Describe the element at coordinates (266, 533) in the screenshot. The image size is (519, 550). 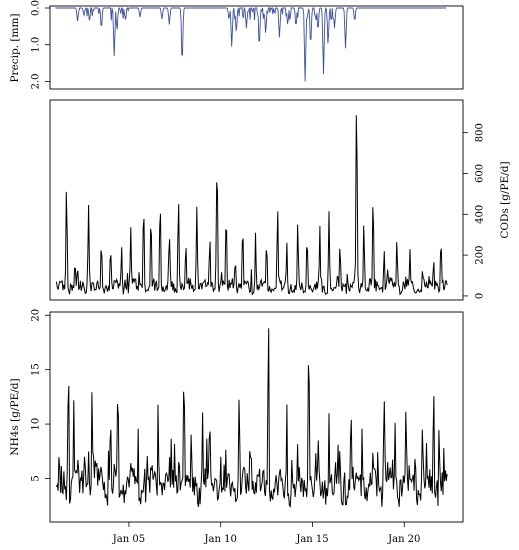
I see `time-x-axis: Jan 05 Jan 10 Jan 15 Jan 20` at that location.